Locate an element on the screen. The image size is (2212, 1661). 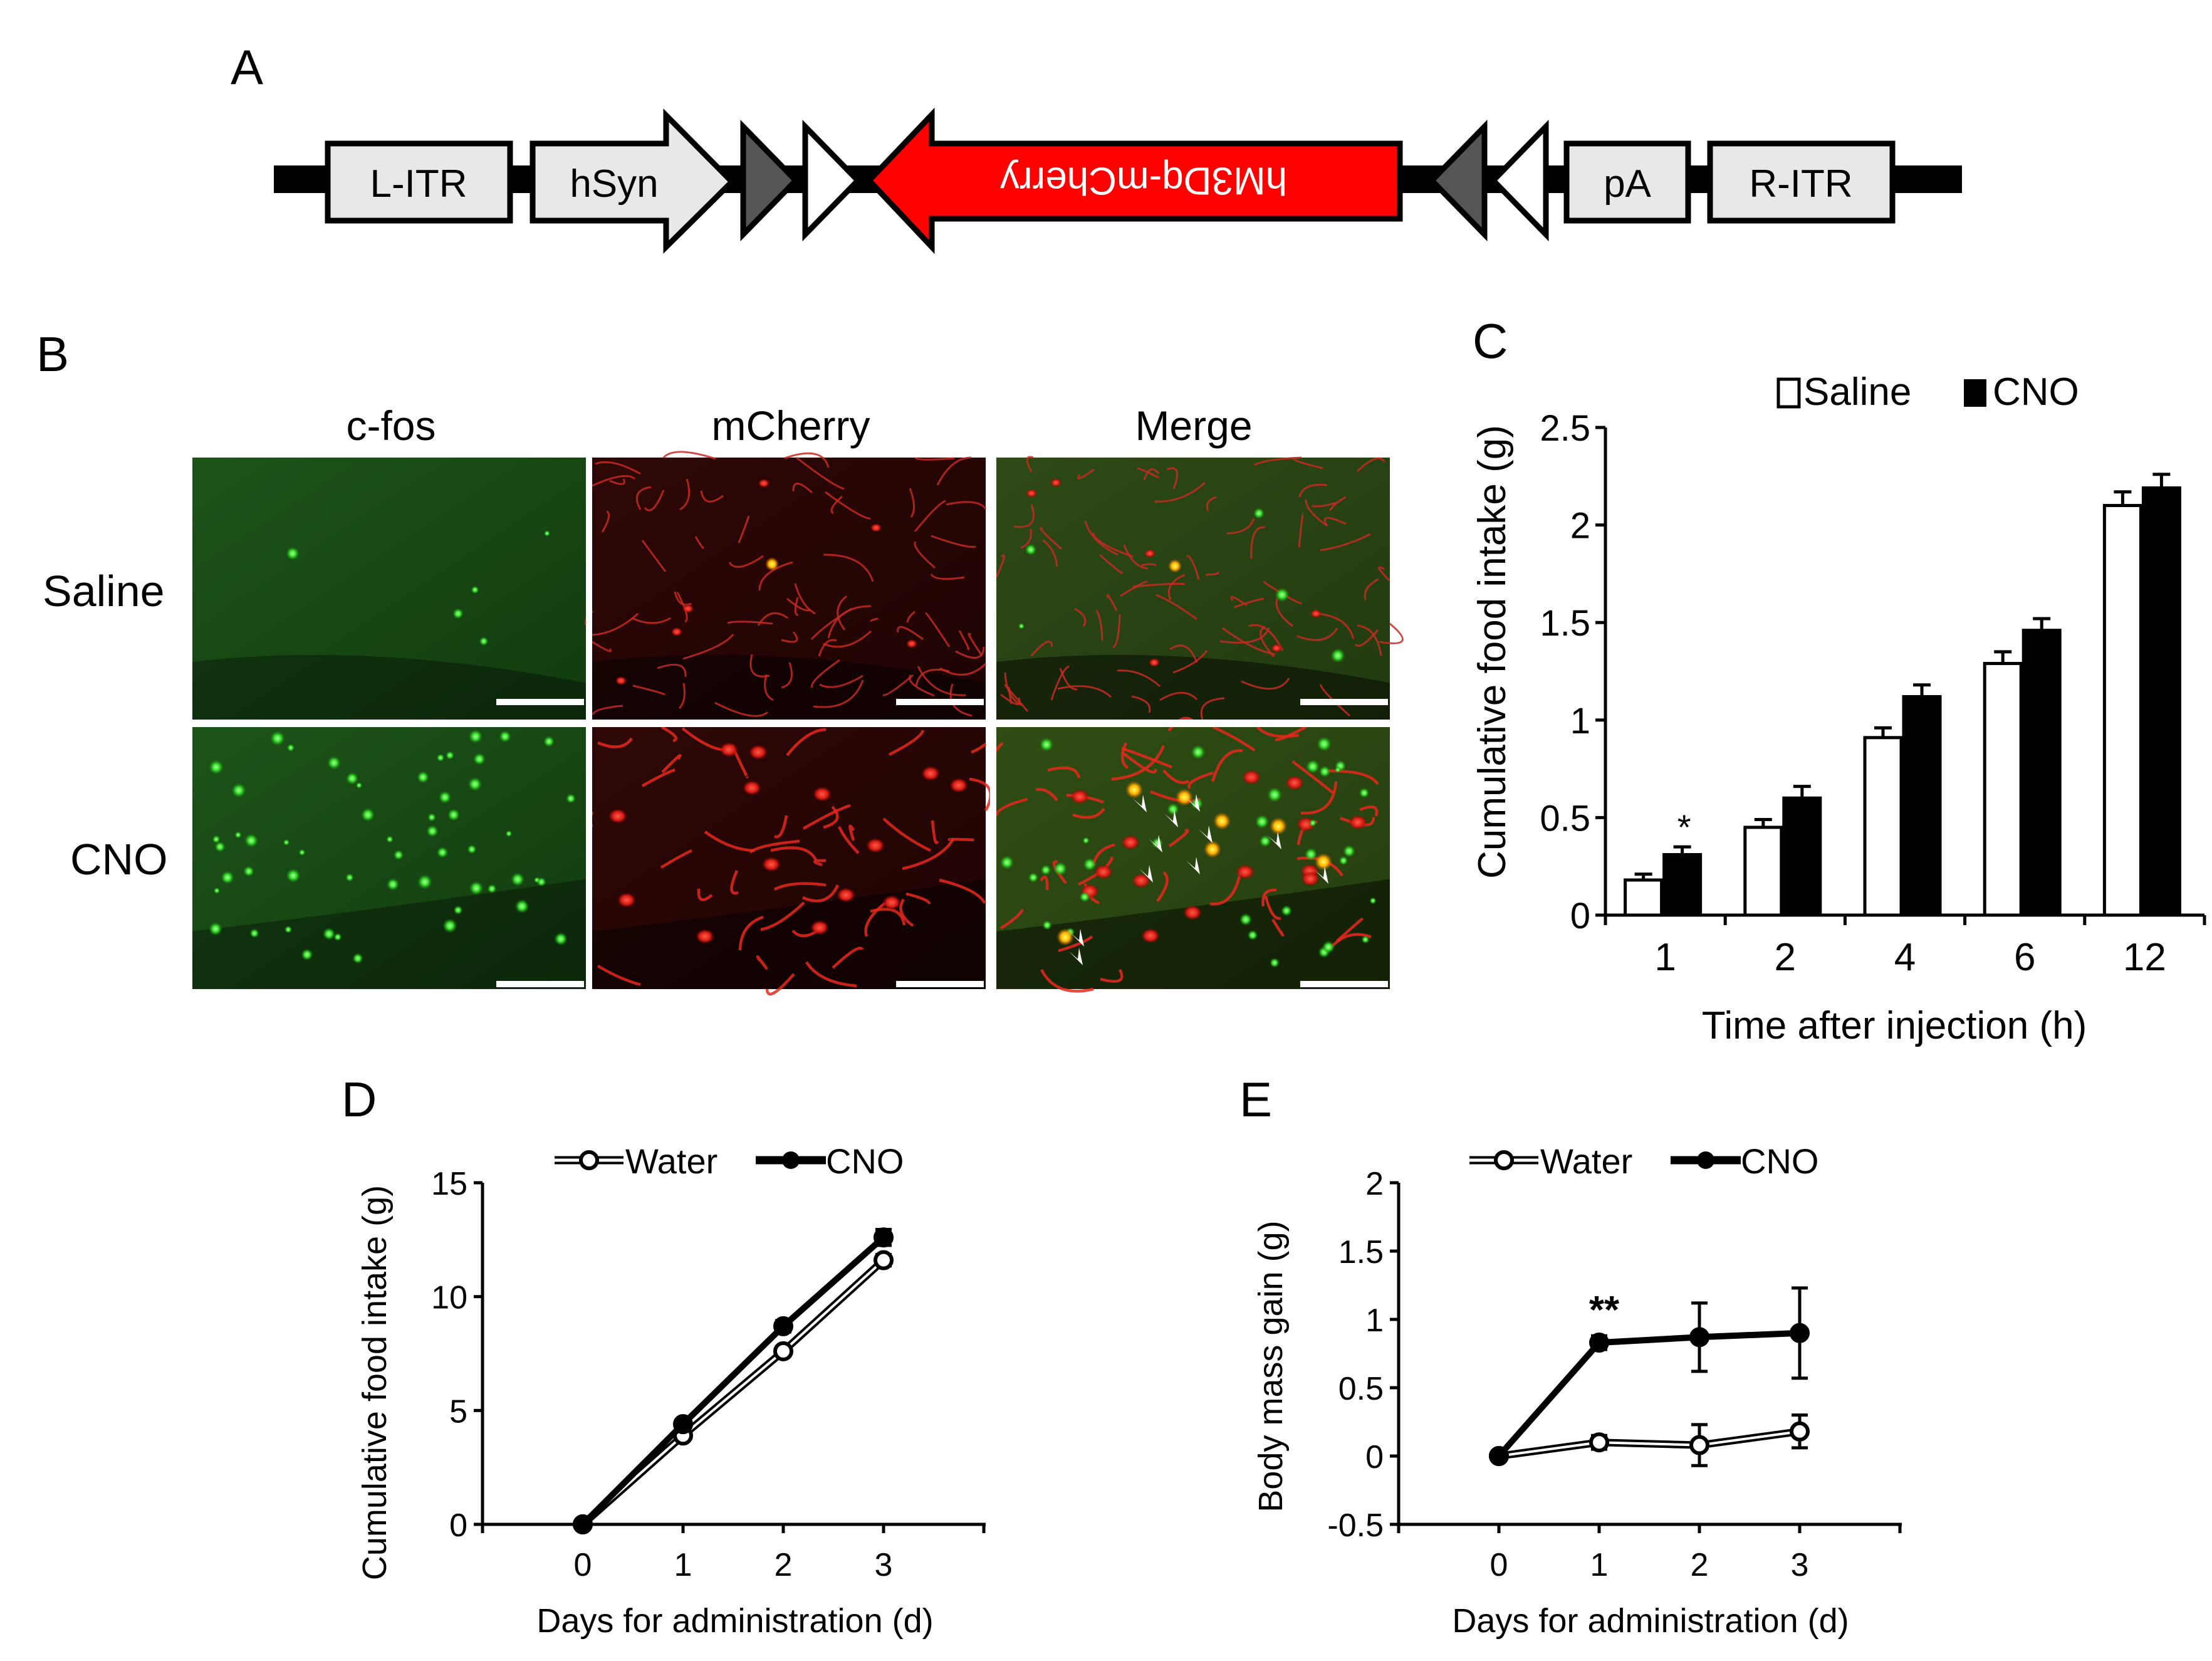
column-label-cfos: c-fos is located at coordinates (391, 425).